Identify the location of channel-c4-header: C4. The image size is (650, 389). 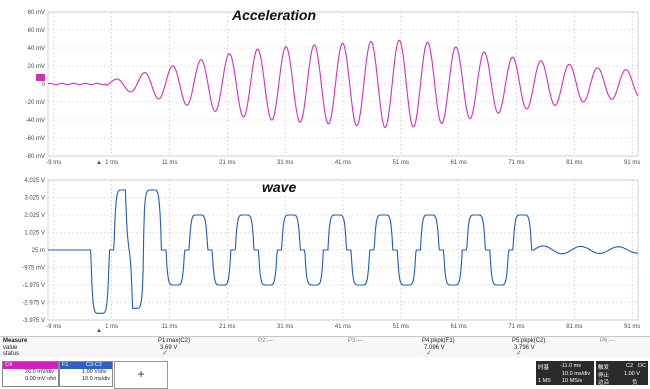
(30, 365).